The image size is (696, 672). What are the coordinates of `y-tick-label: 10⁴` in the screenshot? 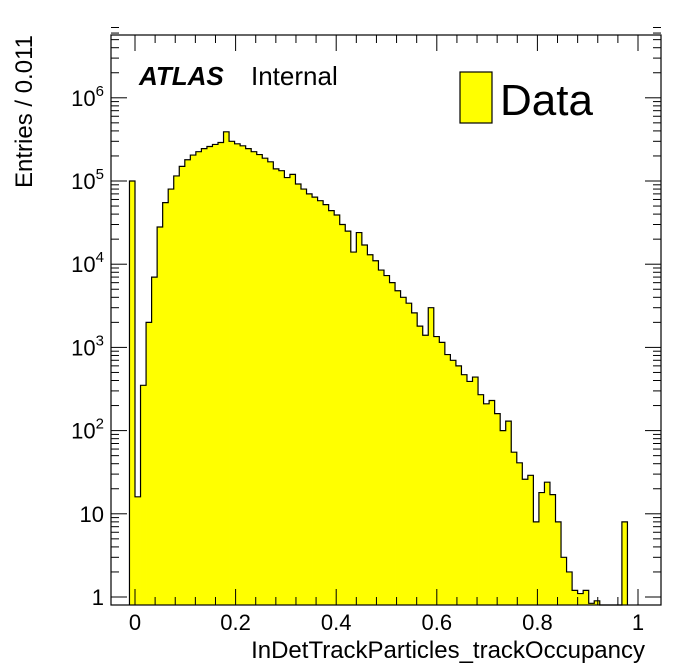 It's located at (87, 263).